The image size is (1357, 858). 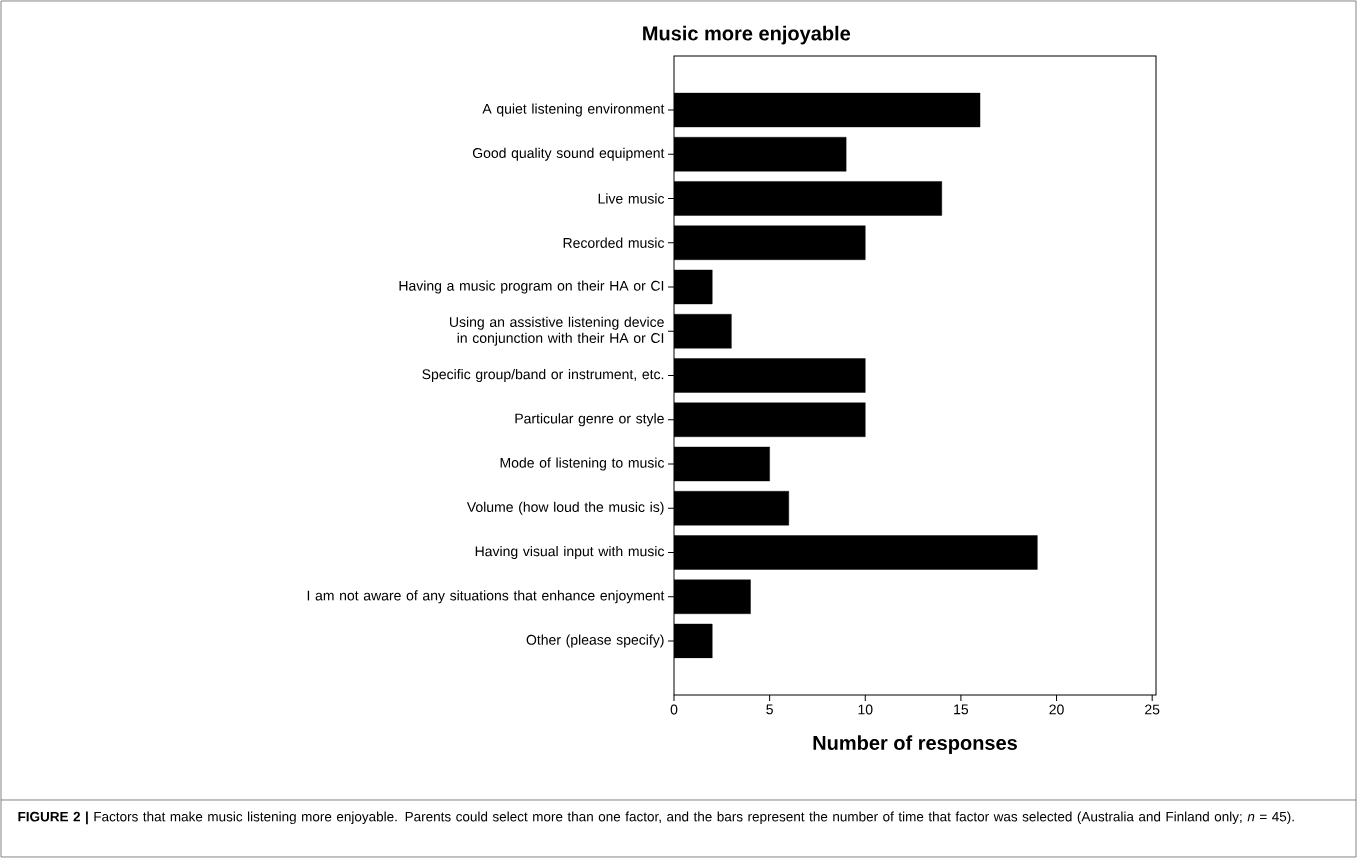 What do you see at coordinates (565, 508) in the screenshot?
I see `y-tick-label: Volume (how loud the music is)` at bounding box center [565, 508].